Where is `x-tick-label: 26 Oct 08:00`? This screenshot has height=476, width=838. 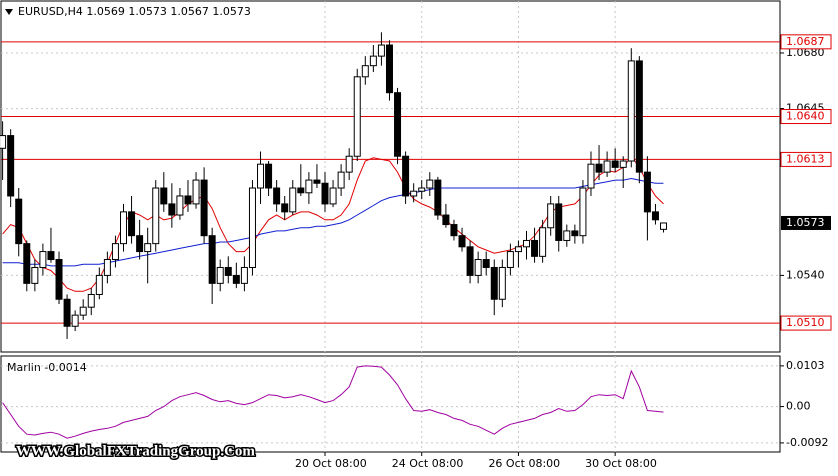 x-tick-label: 26 Oct 08:00 is located at coordinates (524, 463).